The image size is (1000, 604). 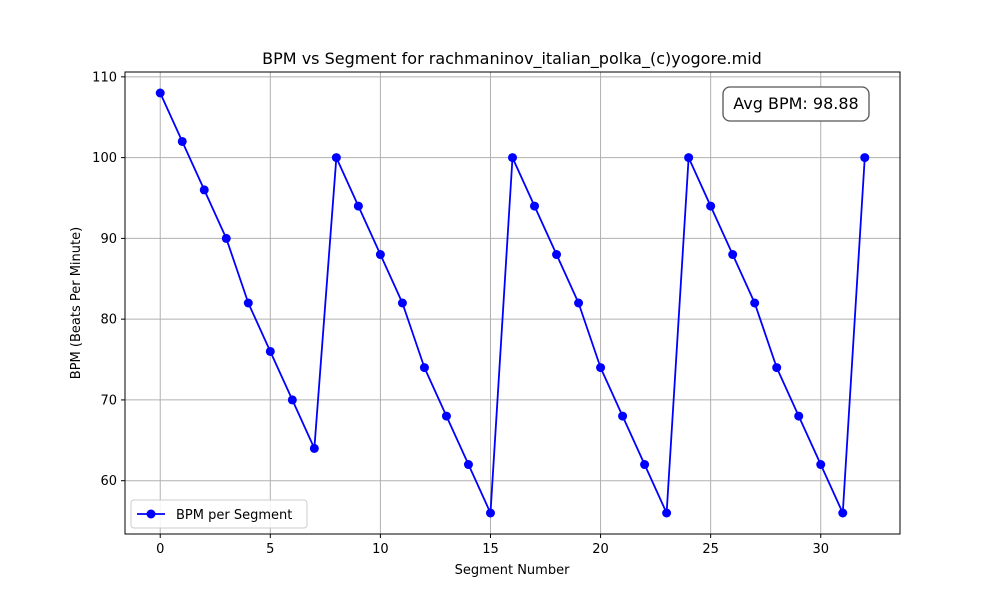 I want to click on legend-frame, so click(x=219, y=514).